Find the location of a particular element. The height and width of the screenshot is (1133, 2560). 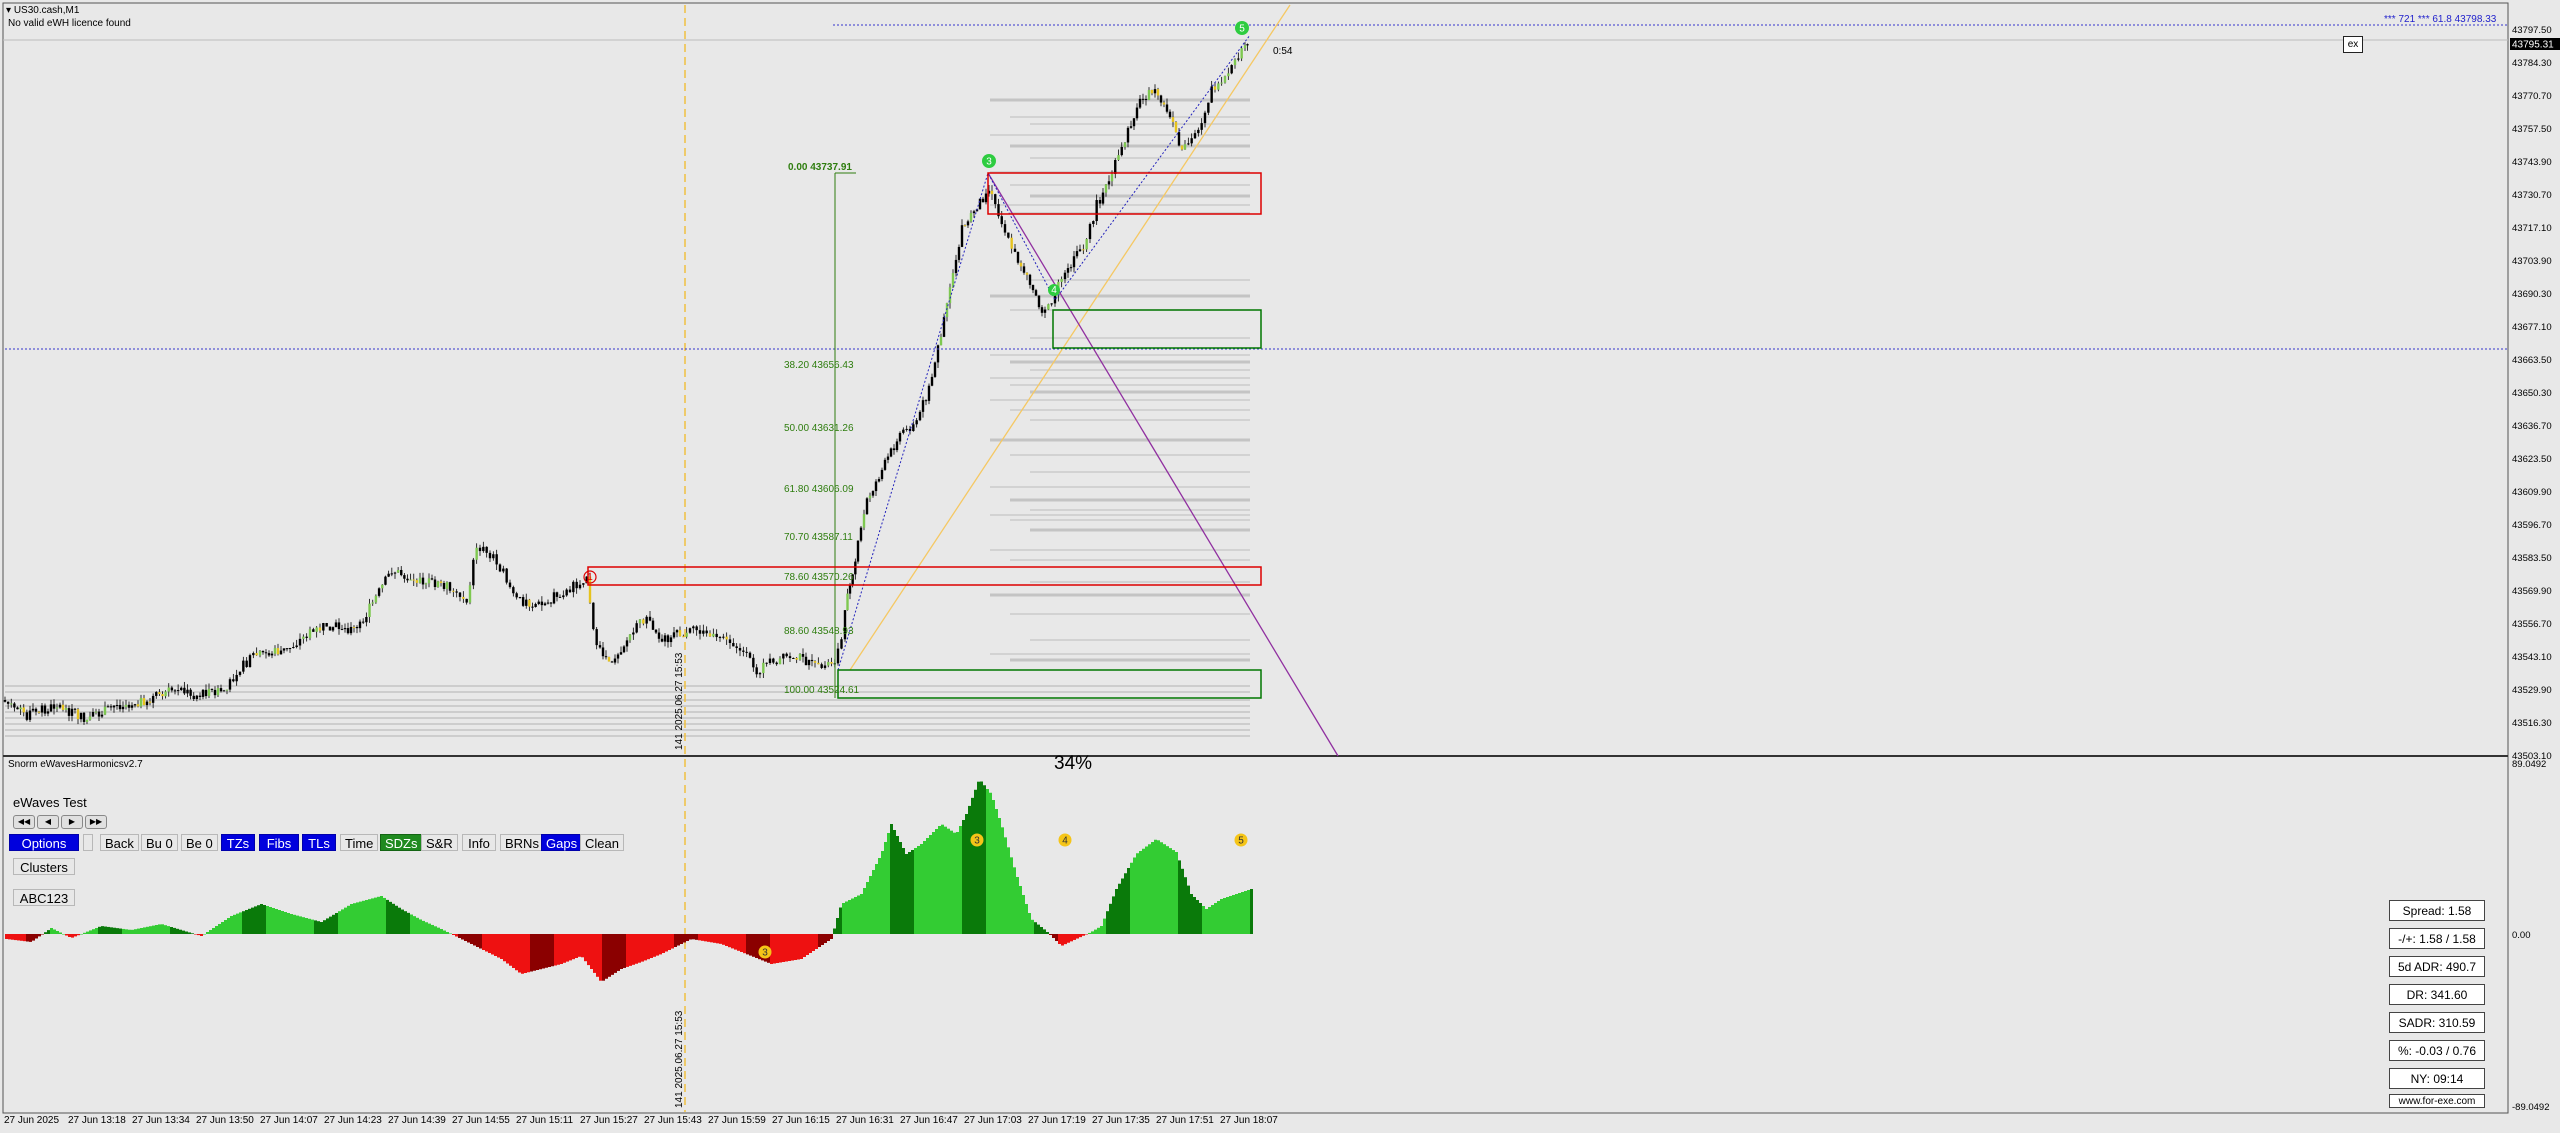

price-tick: 43623.50 is located at coordinates (2532, 459).